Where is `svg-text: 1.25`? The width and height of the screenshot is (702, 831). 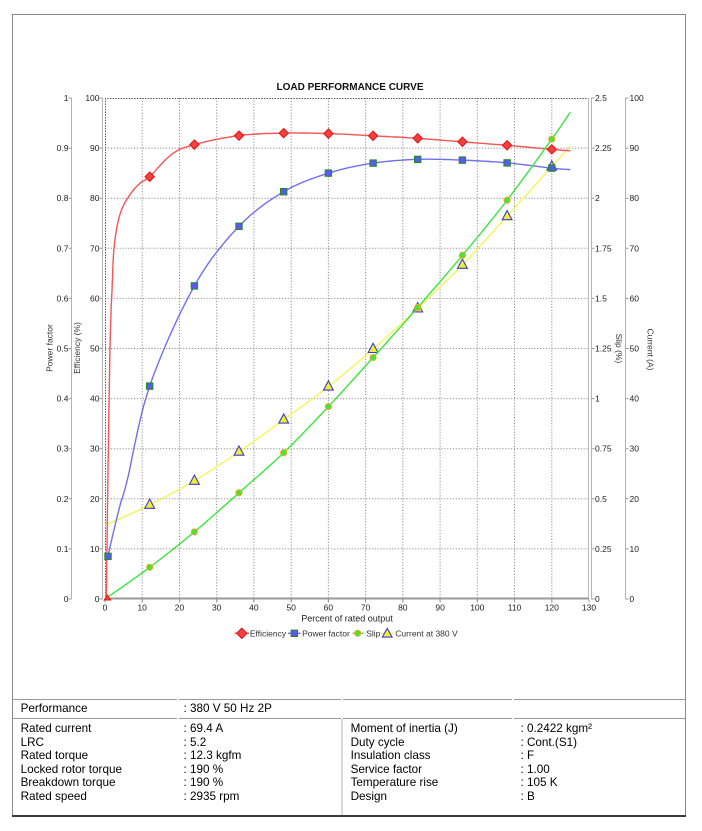
svg-text: 1.25 is located at coordinates (603, 349).